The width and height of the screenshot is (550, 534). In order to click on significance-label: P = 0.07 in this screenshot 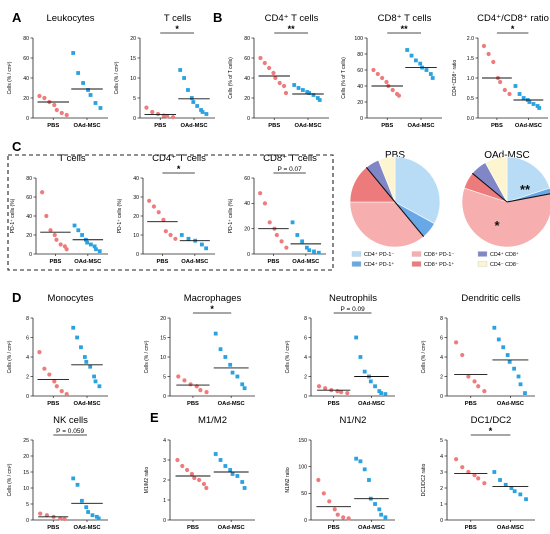, I will do `click(289, 169)`.